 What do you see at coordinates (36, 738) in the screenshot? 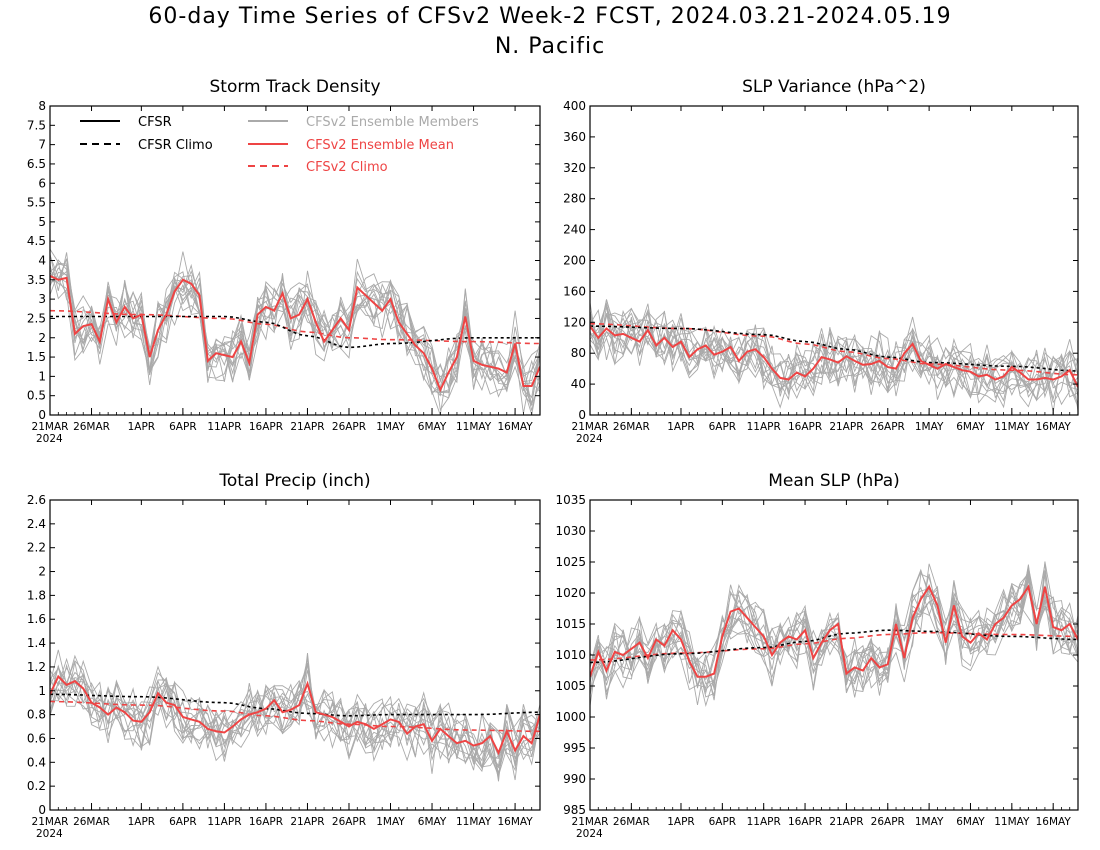
I see `y-tick-label: 0.6` at bounding box center [36, 738].